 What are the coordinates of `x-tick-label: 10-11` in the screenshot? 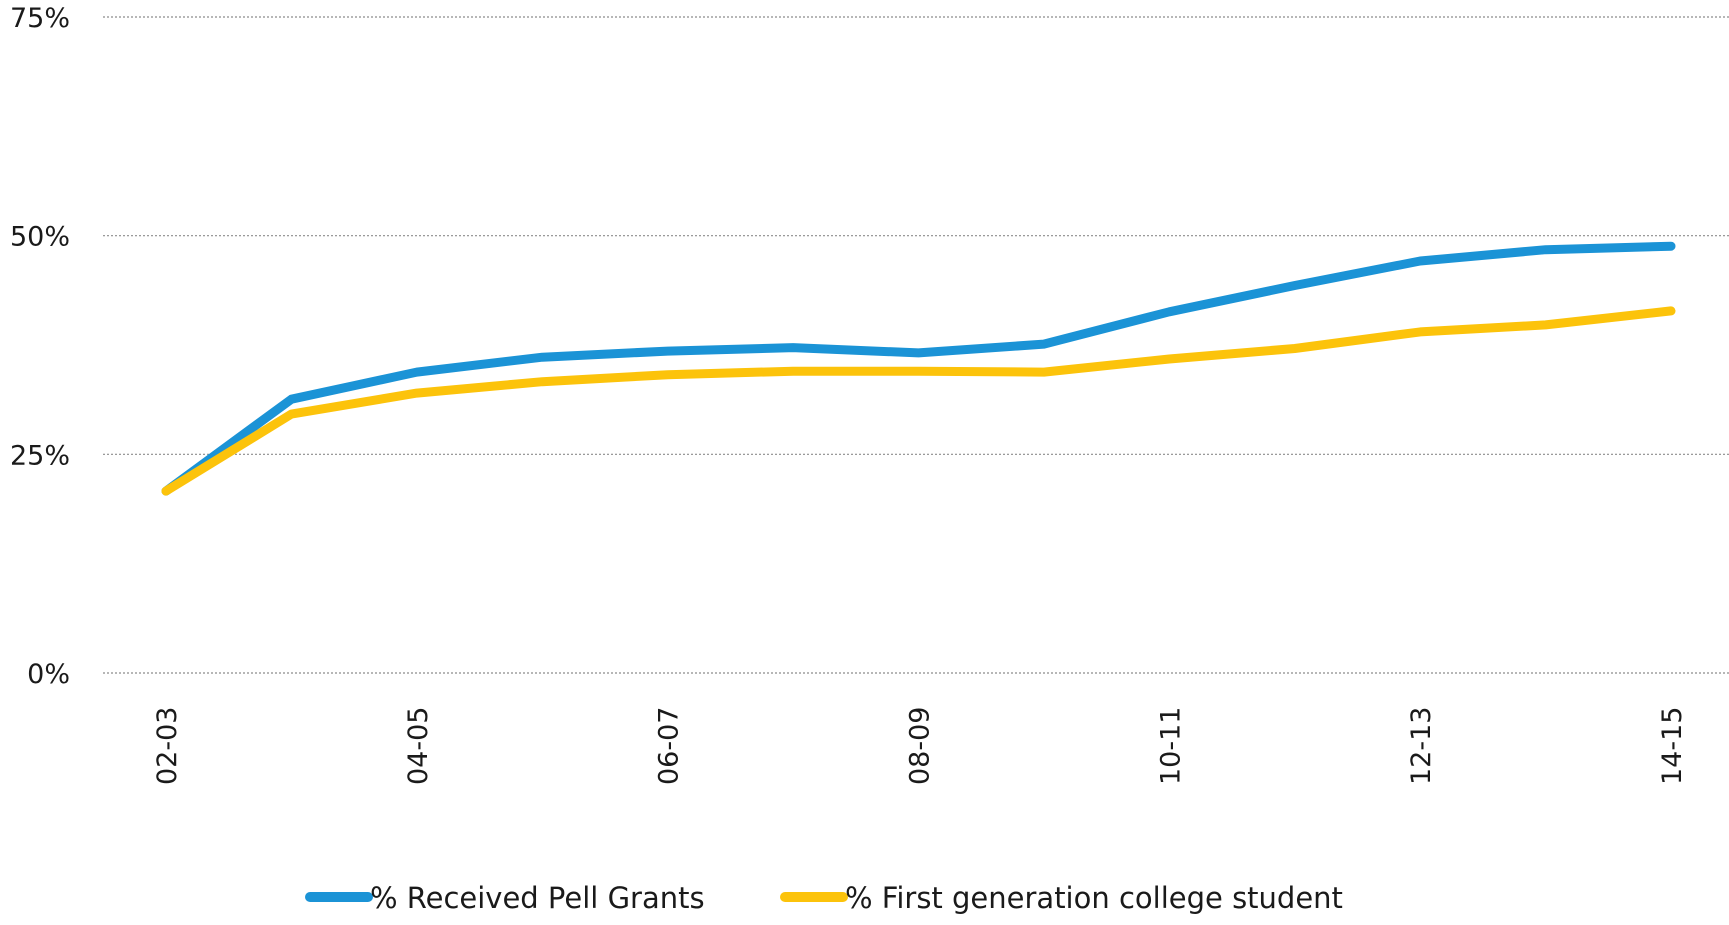 It's located at (1170, 746).